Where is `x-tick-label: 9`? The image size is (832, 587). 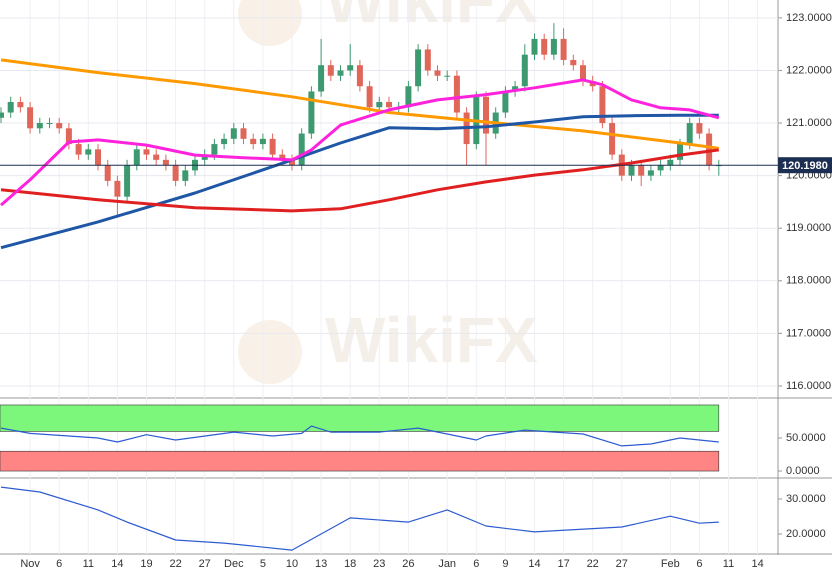 x-tick-label: 9 is located at coordinates (505, 564).